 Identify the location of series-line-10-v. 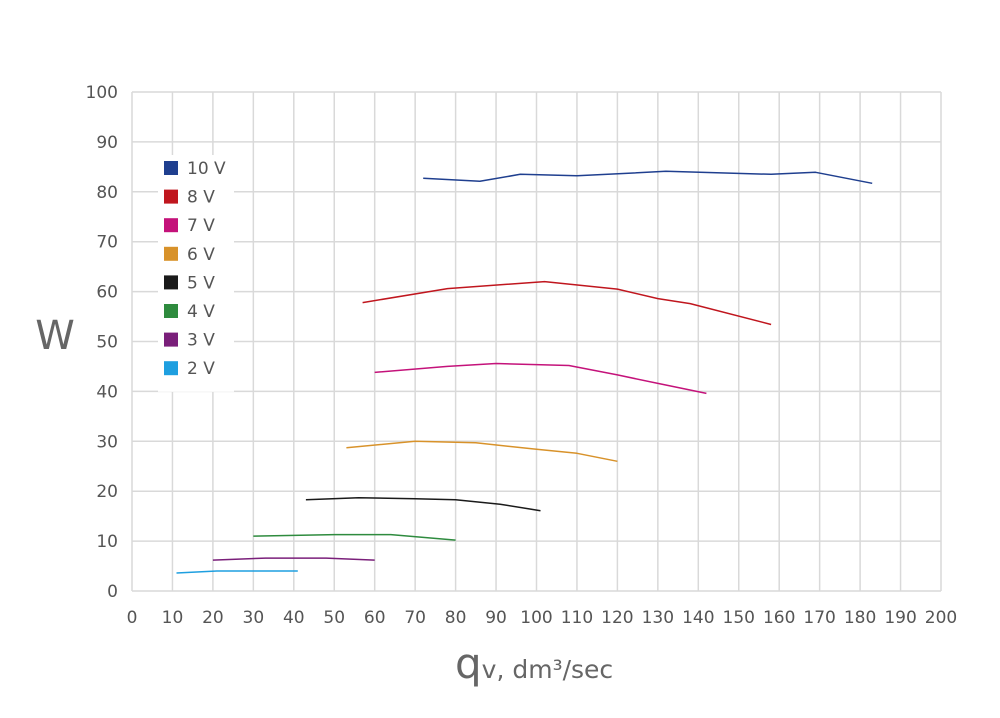
(648, 177).